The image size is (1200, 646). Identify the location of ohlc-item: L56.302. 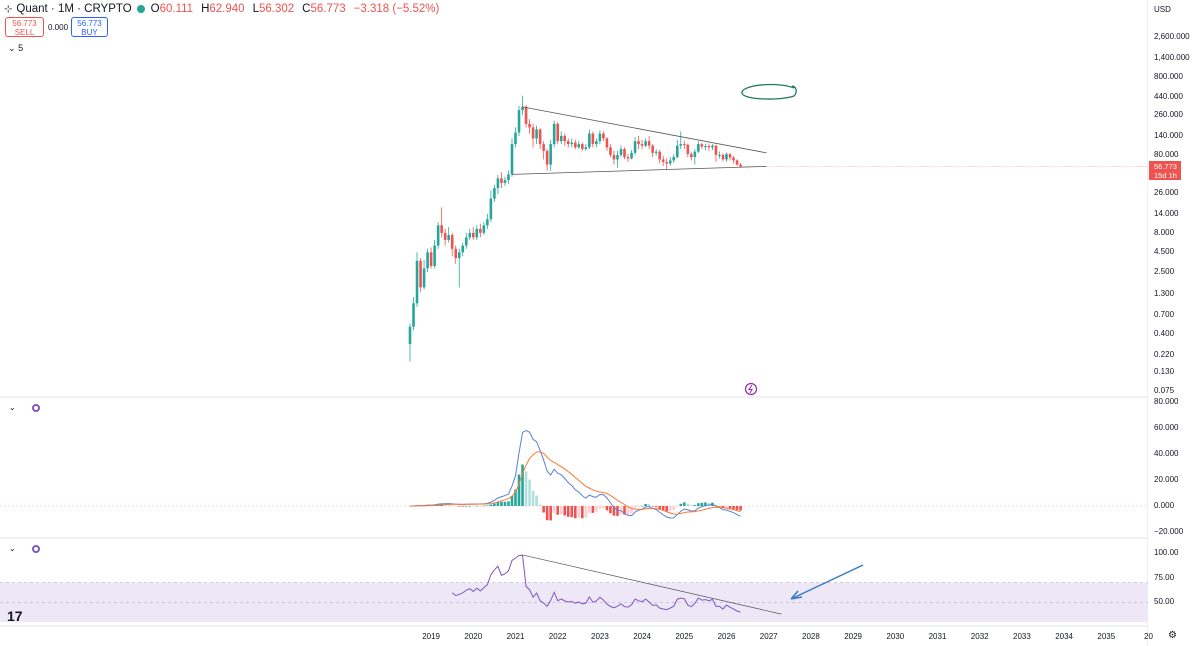
(276, 9).